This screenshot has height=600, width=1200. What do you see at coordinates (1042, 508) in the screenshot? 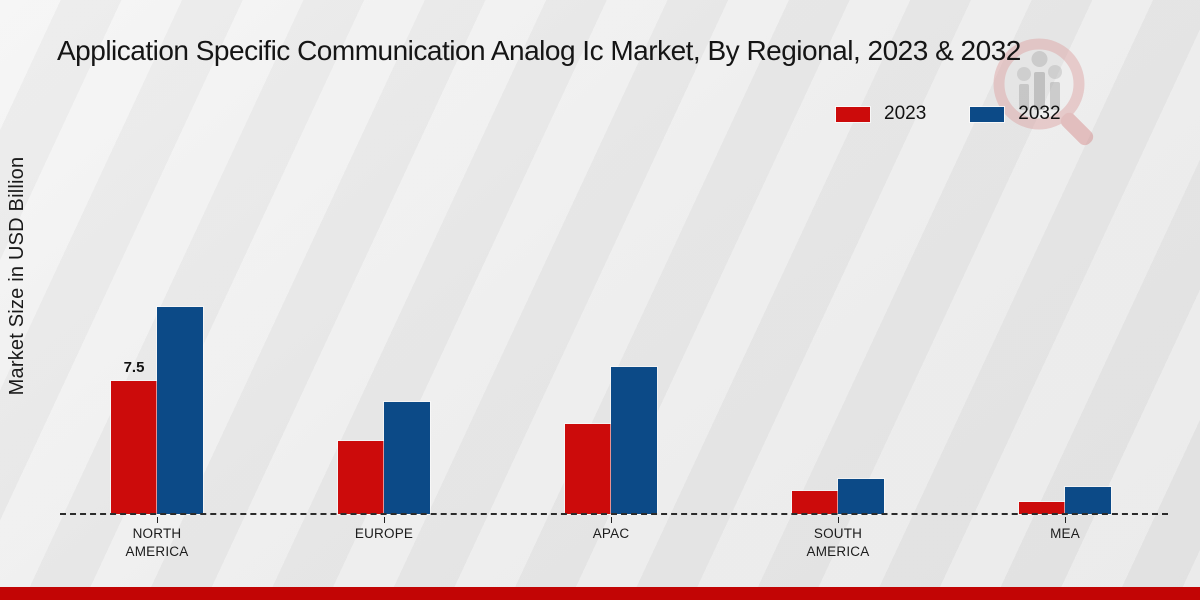
I see `bar-2023-mea` at bounding box center [1042, 508].